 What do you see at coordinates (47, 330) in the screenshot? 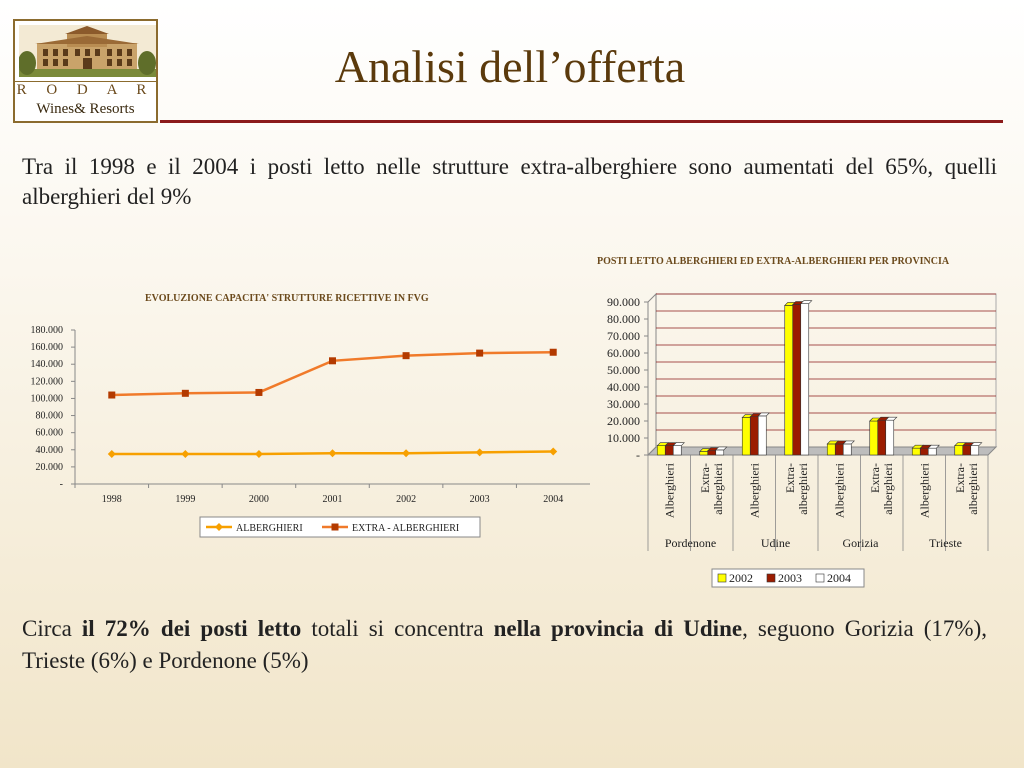
I see `line-chart-y-tick-label: 180.000` at bounding box center [47, 330].